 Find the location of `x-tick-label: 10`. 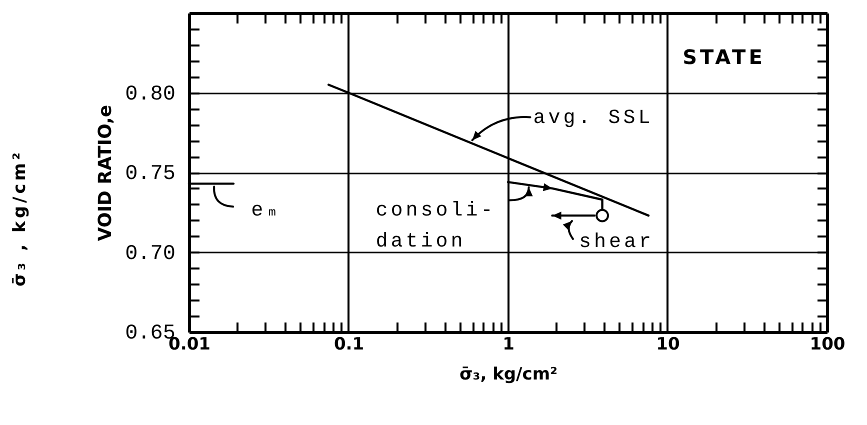

x-tick-label: 10 is located at coordinates (668, 344).